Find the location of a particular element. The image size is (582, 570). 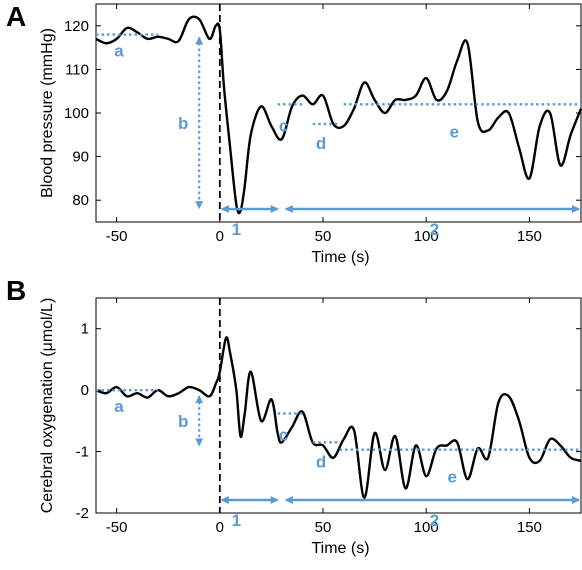

panel-label-b: B is located at coordinates (16, 290).